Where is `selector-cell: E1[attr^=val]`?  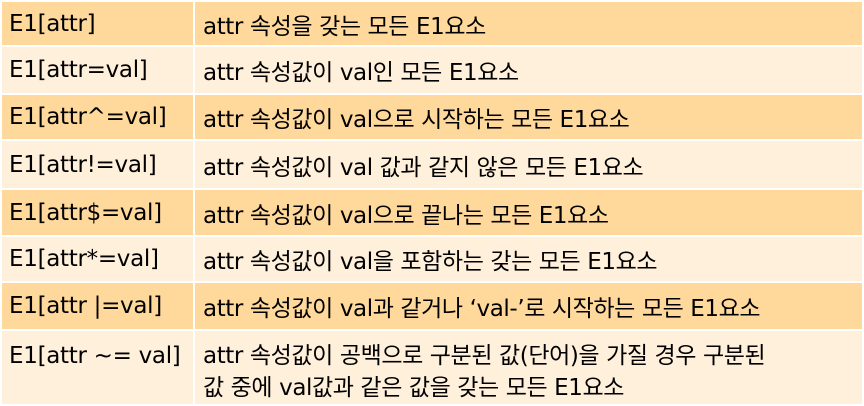
selector-cell: E1[attr^=val] is located at coordinates (97, 117).